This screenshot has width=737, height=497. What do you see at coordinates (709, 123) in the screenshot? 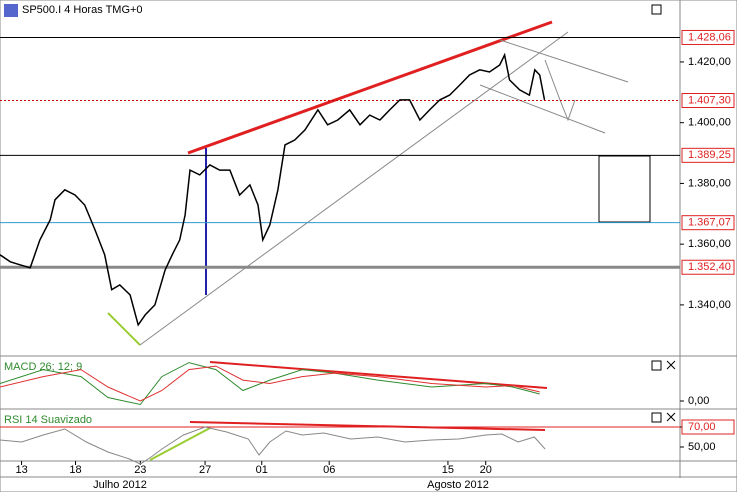
I see `y-tick-label: 1.400,00` at bounding box center [709, 123].